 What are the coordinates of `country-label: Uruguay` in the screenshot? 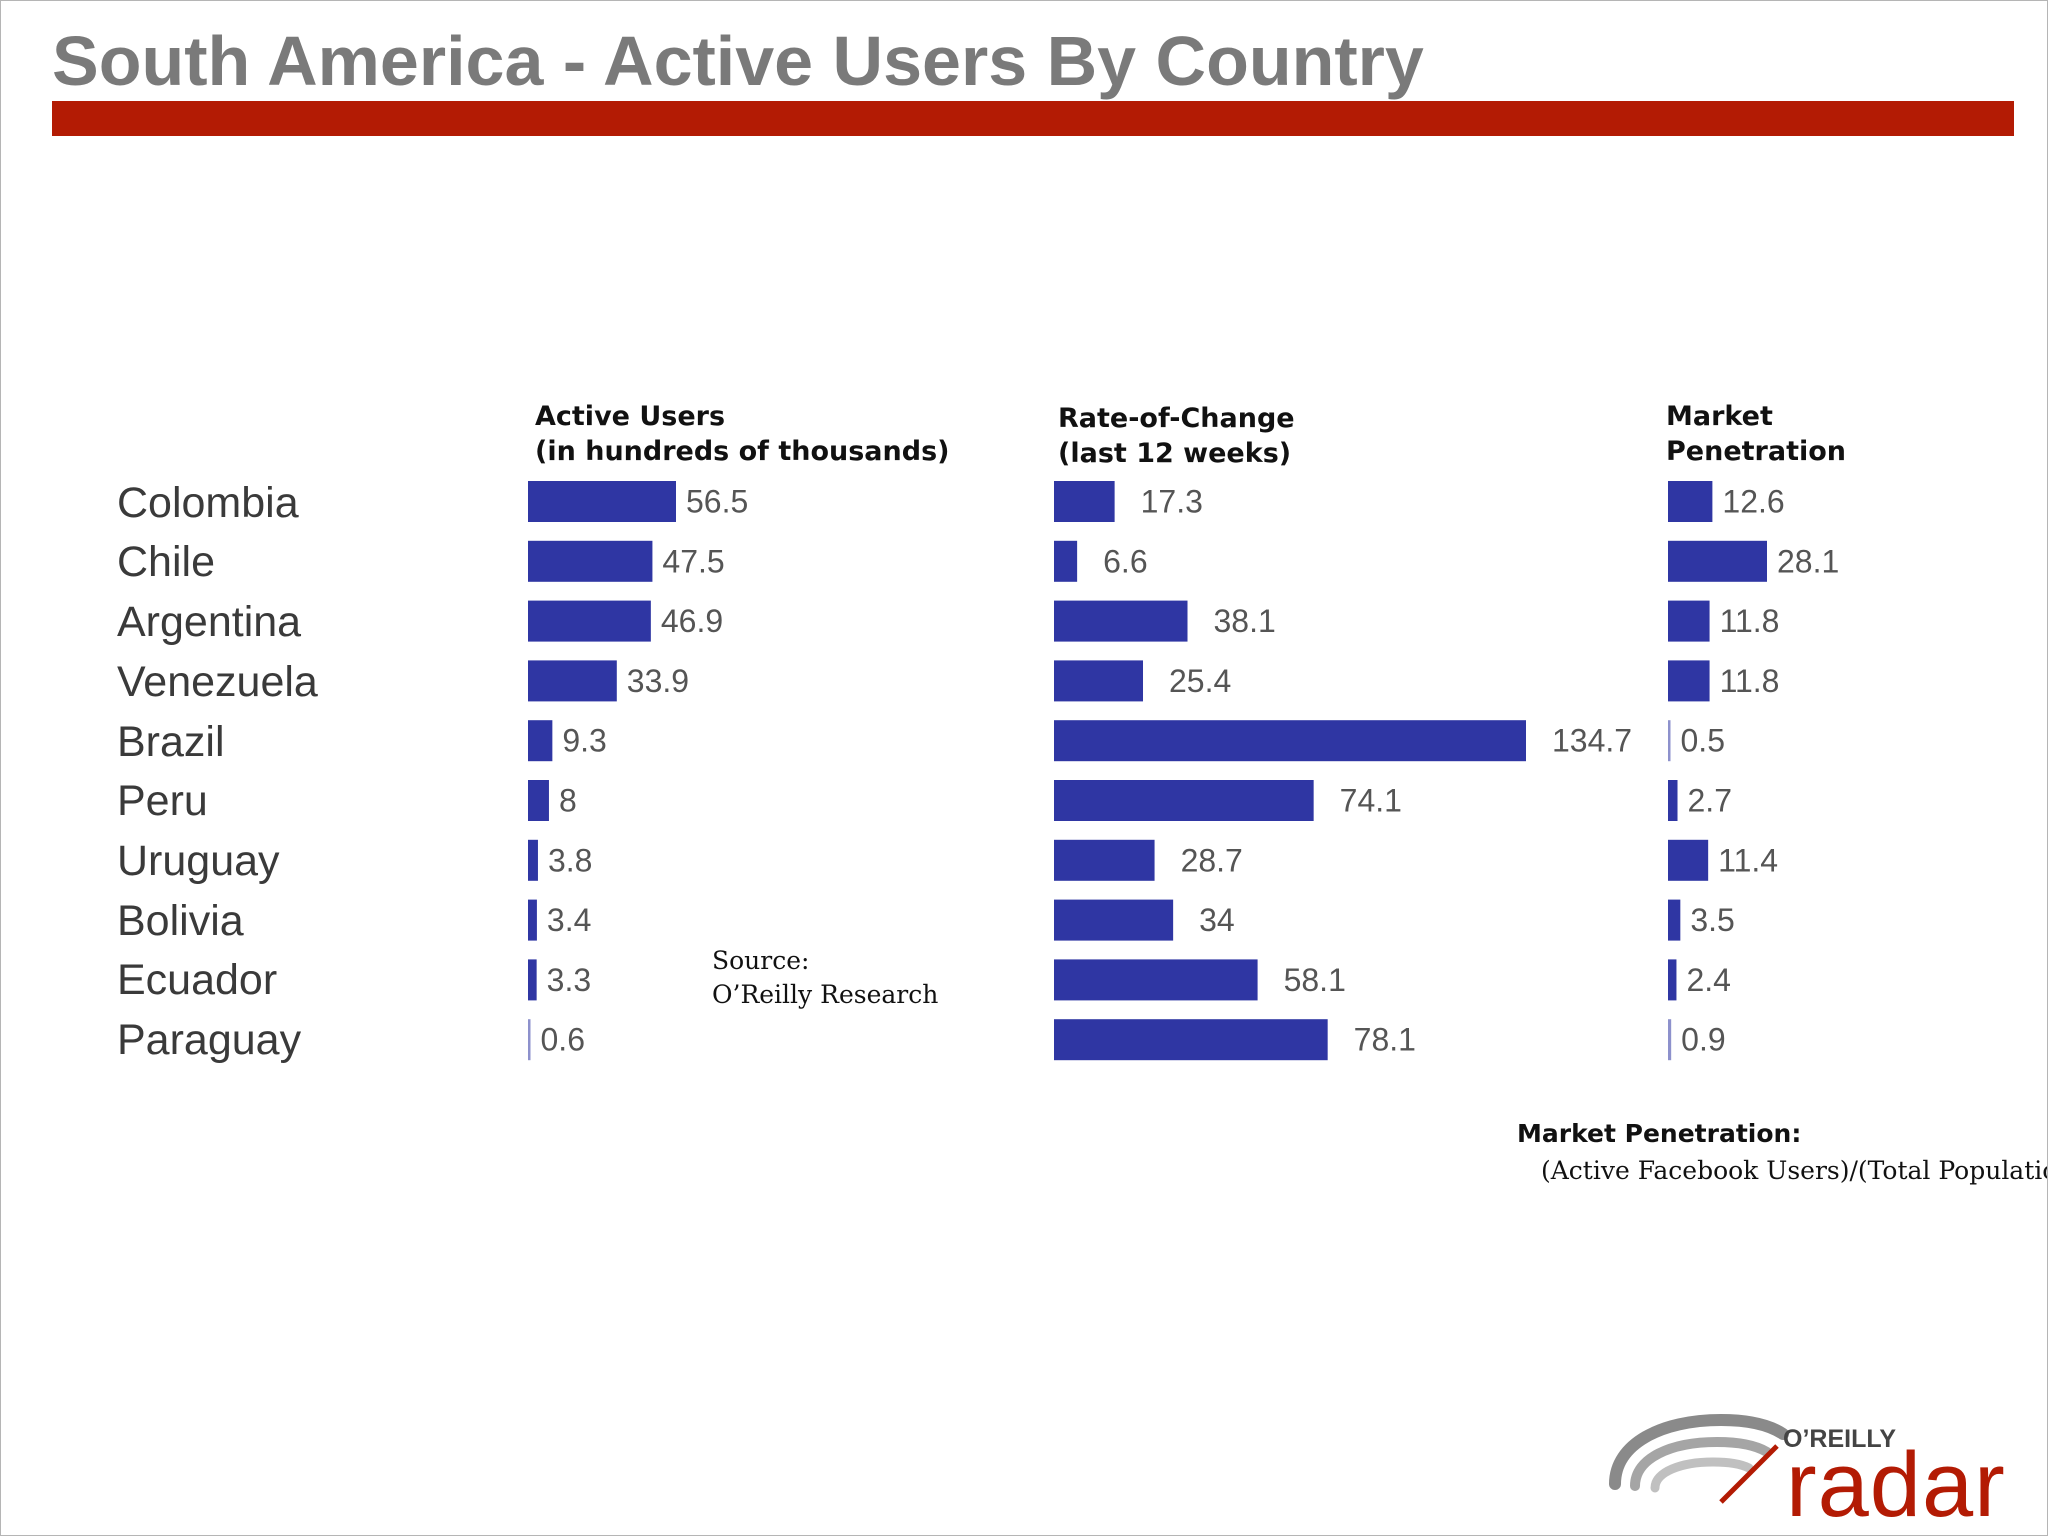 It's located at (198, 861).